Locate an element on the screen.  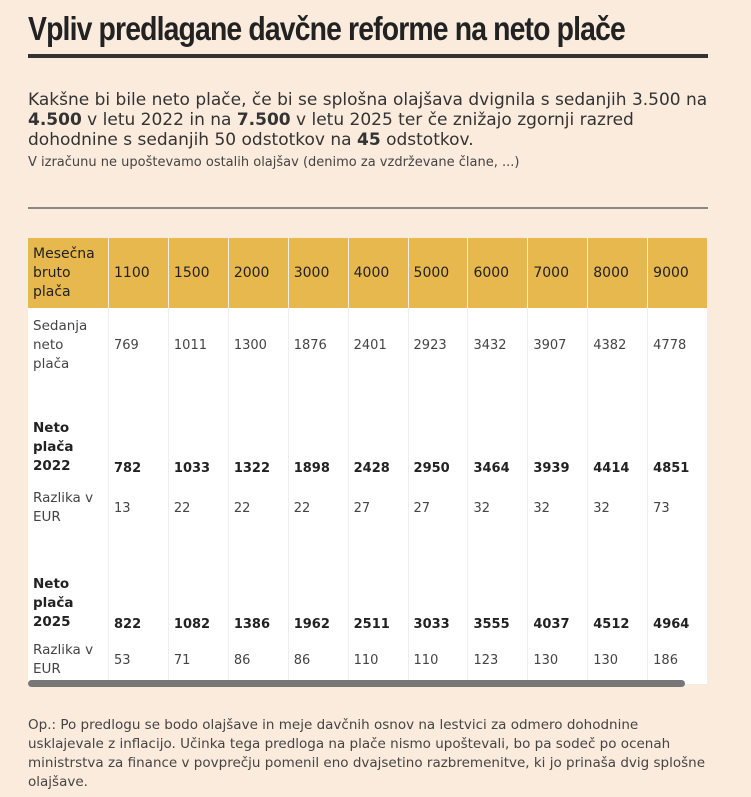
table-cell: 2511 is located at coordinates (378, 586).